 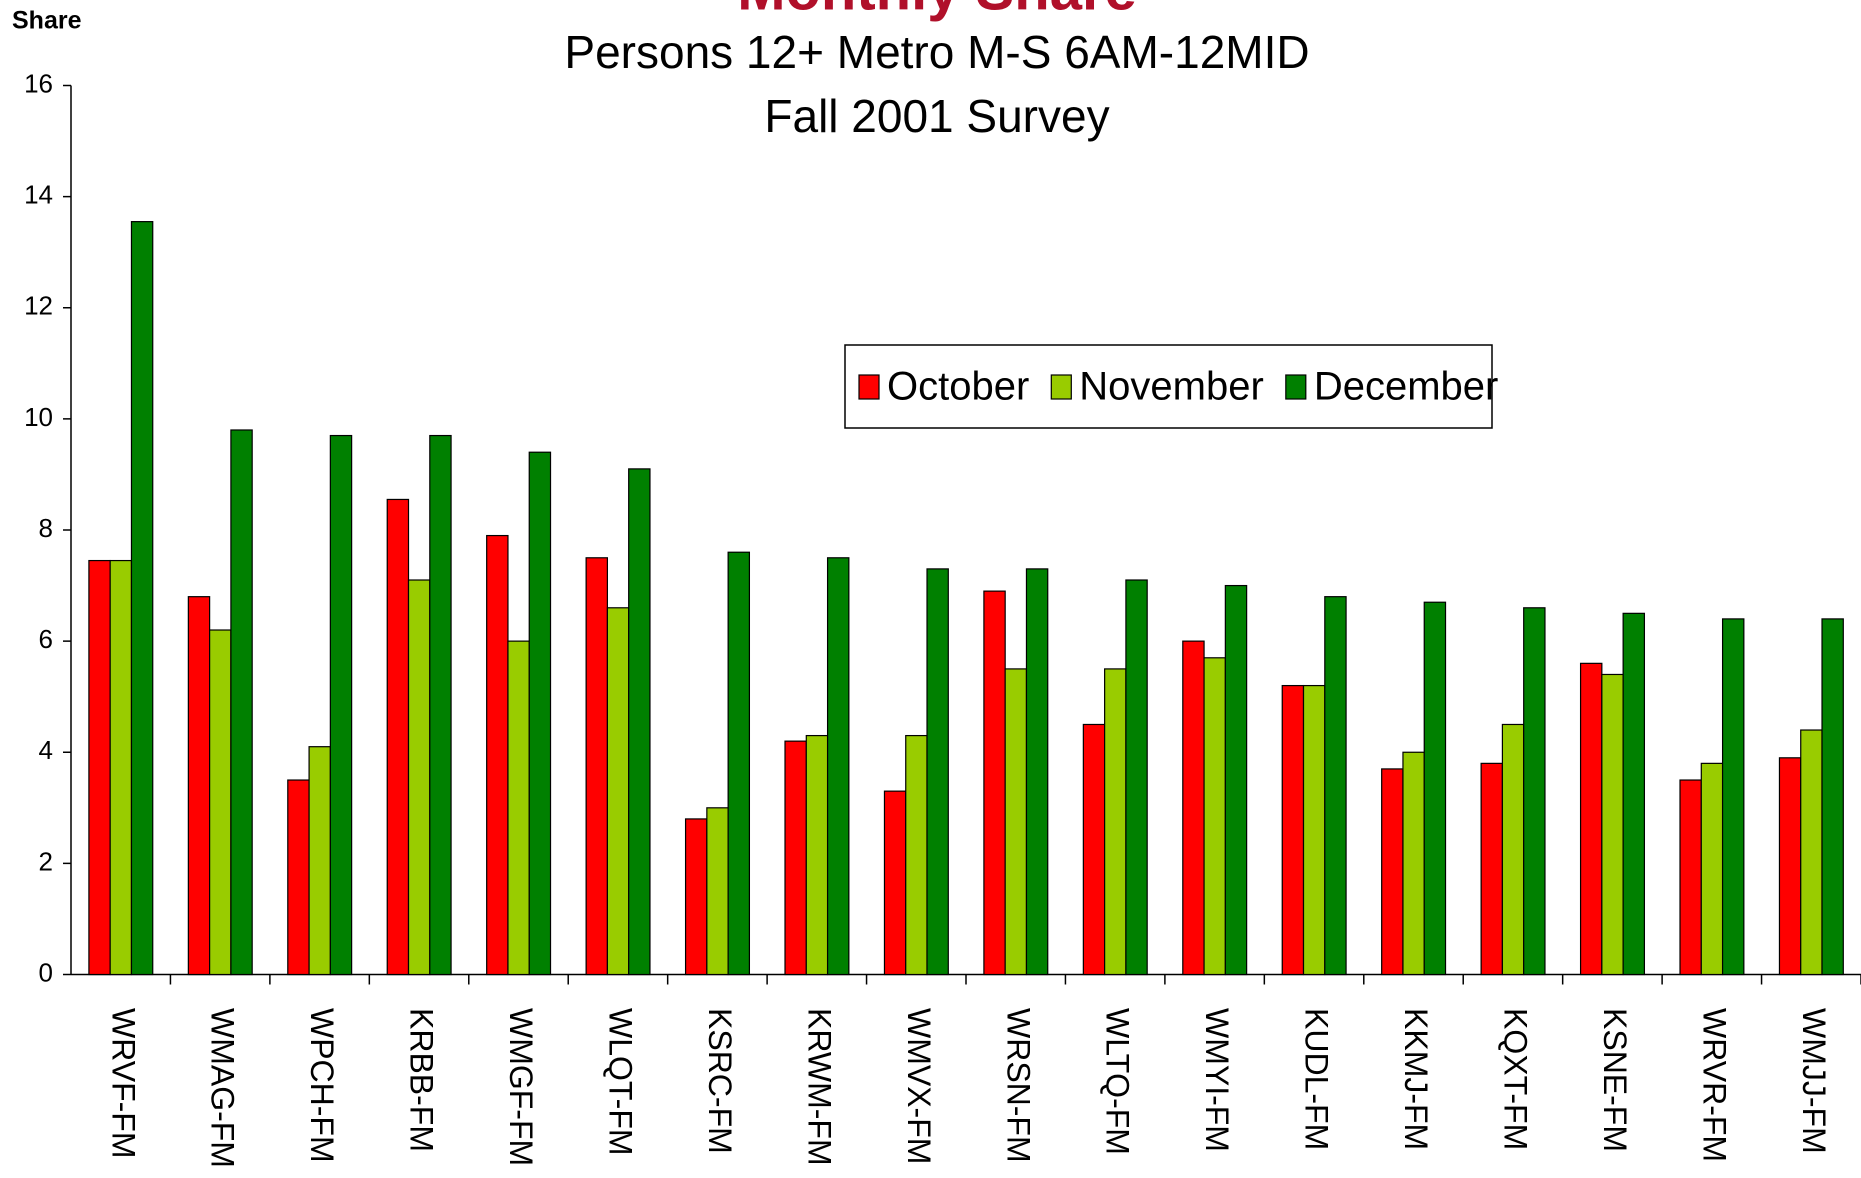 What do you see at coordinates (38, 417) in the screenshot?
I see `y-tick-label: 10` at bounding box center [38, 417].